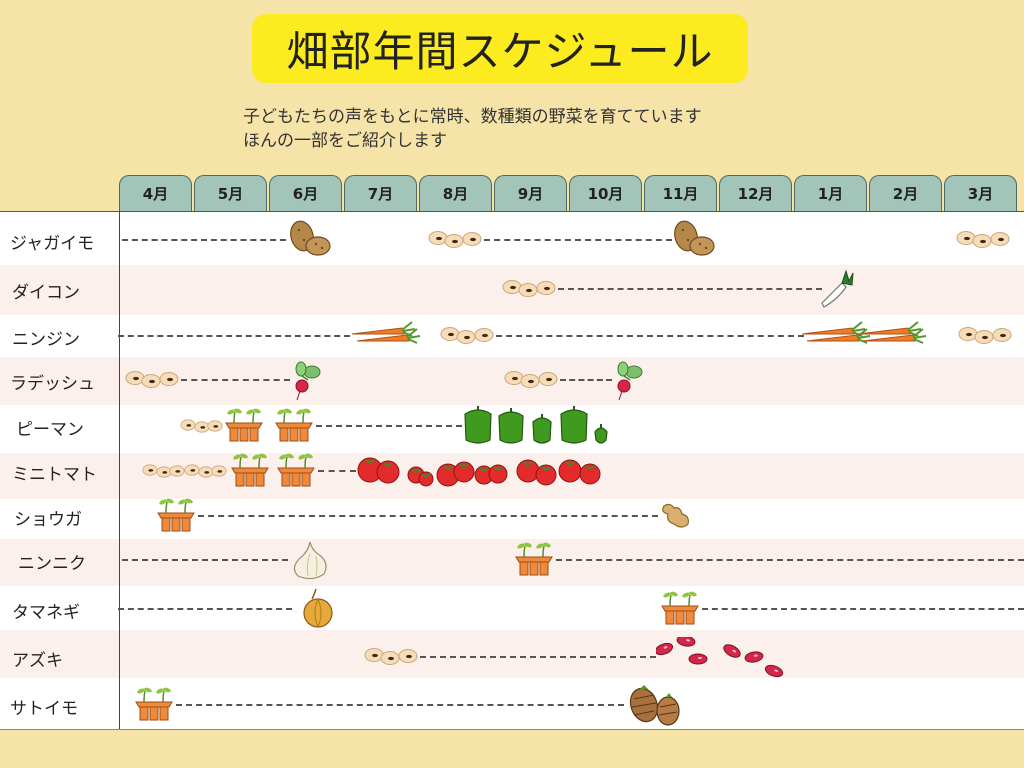 This screenshot has width=1024, height=768. Describe the element at coordinates (455, 193) in the screenshot. I see `month-tab: 8月` at that location.